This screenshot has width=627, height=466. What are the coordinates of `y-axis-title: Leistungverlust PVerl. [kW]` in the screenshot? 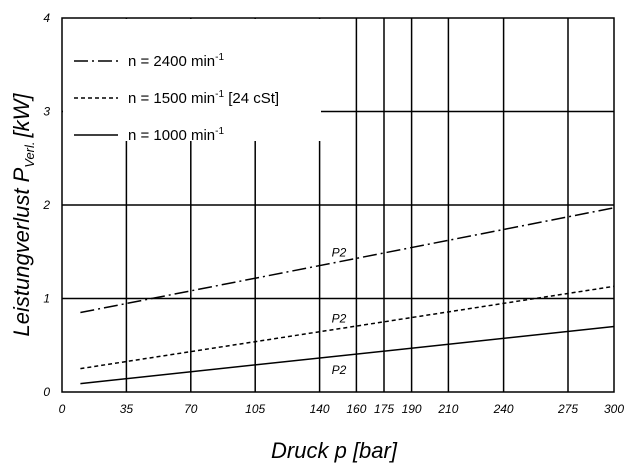 It's located at (23, 215).